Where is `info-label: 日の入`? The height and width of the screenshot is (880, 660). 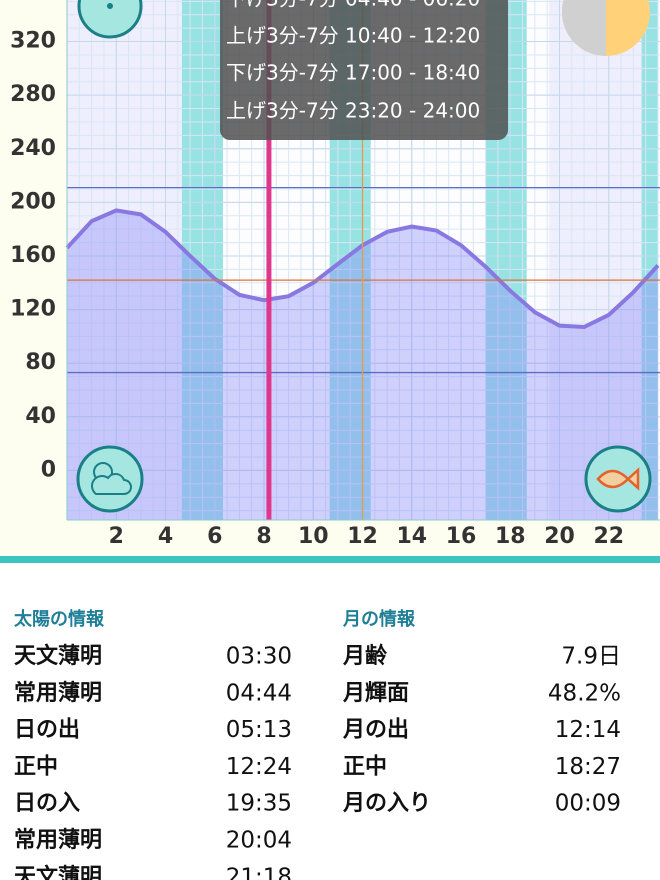 info-label: 日の入 is located at coordinates (47, 803).